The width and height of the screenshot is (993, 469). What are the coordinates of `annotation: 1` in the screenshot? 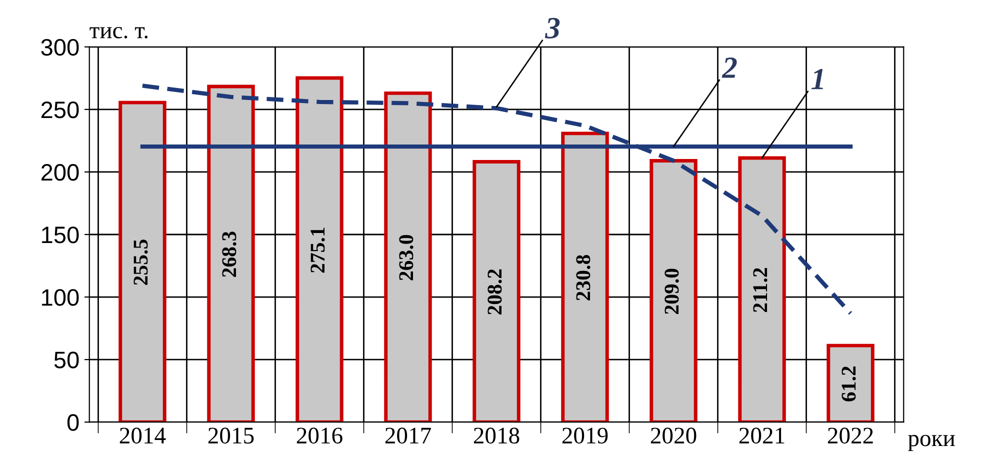 It's located at (817, 79).